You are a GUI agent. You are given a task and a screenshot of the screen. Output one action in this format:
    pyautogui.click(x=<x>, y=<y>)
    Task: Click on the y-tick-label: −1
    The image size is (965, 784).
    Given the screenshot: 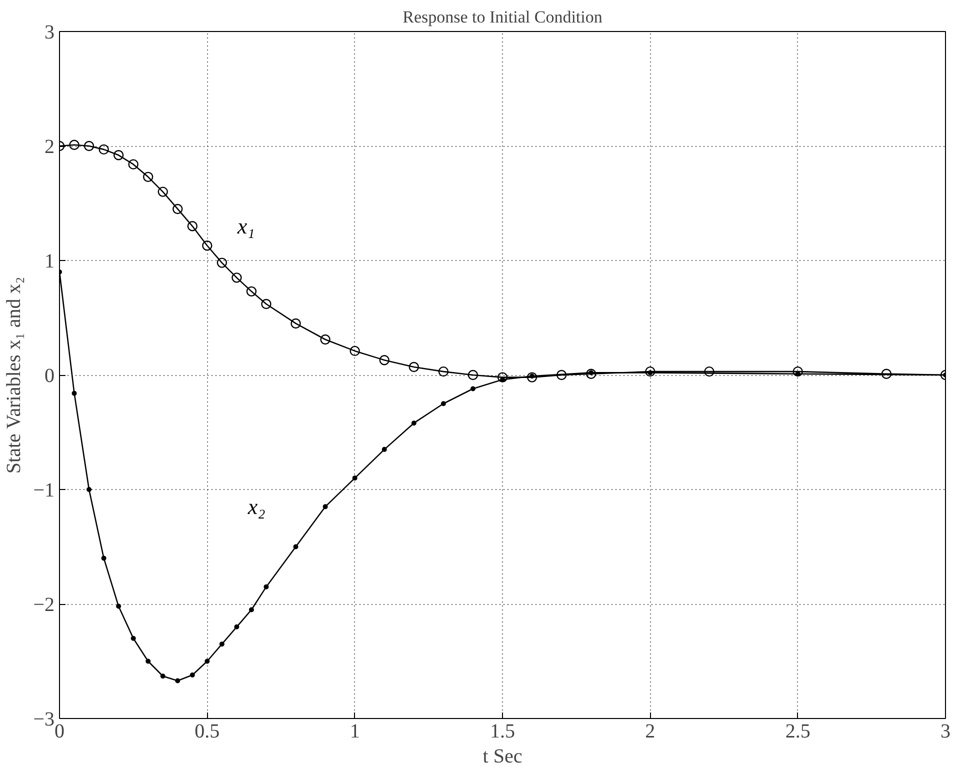 What is the action you would take?
    pyautogui.click(x=43, y=491)
    